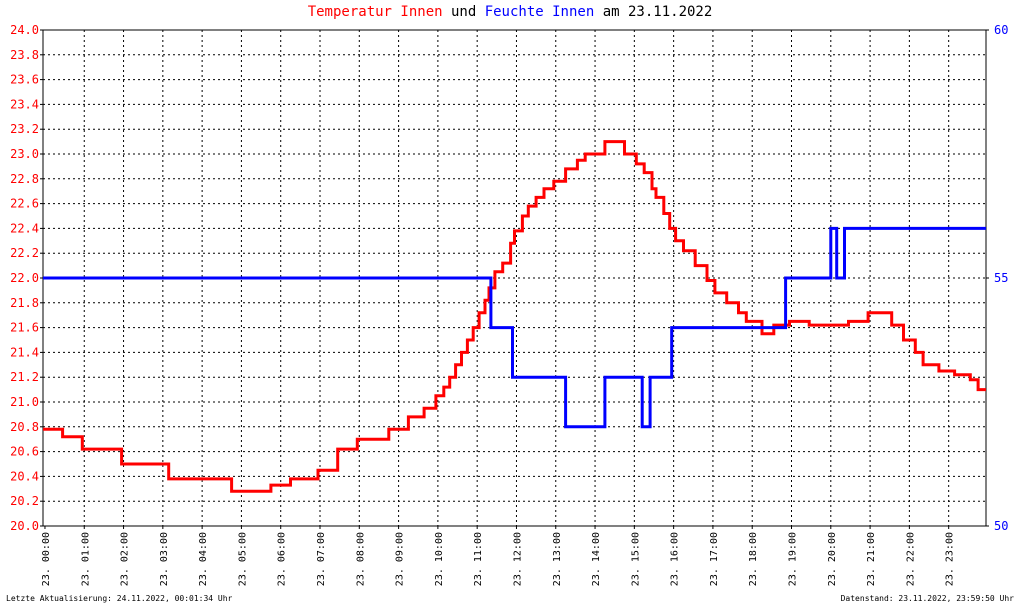  Describe the element at coordinates (400, 559) in the screenshot. I see `x-tick-label: 23. 09:00` at that location.